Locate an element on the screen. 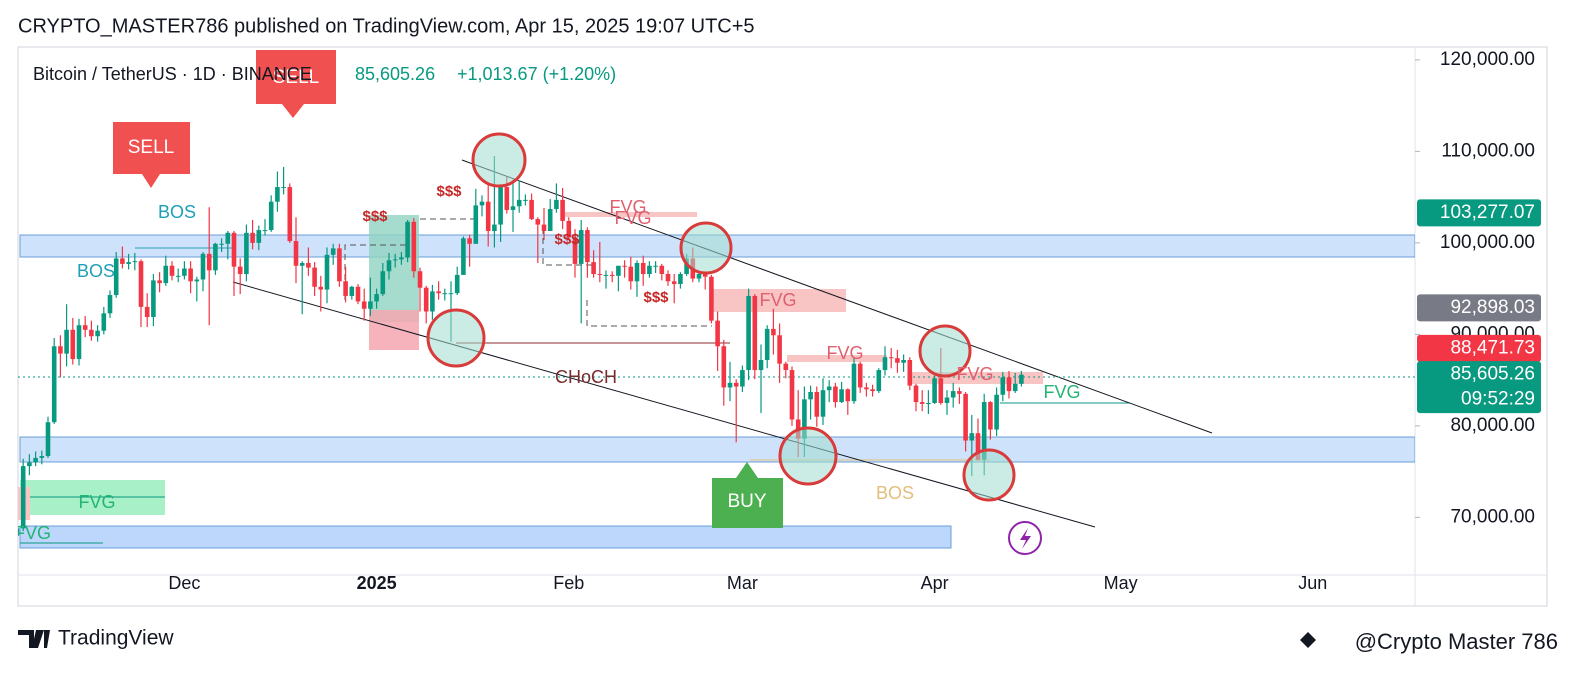 This screenshot has width=1579, height=678. buy-box is located at coordinates (747, 495).